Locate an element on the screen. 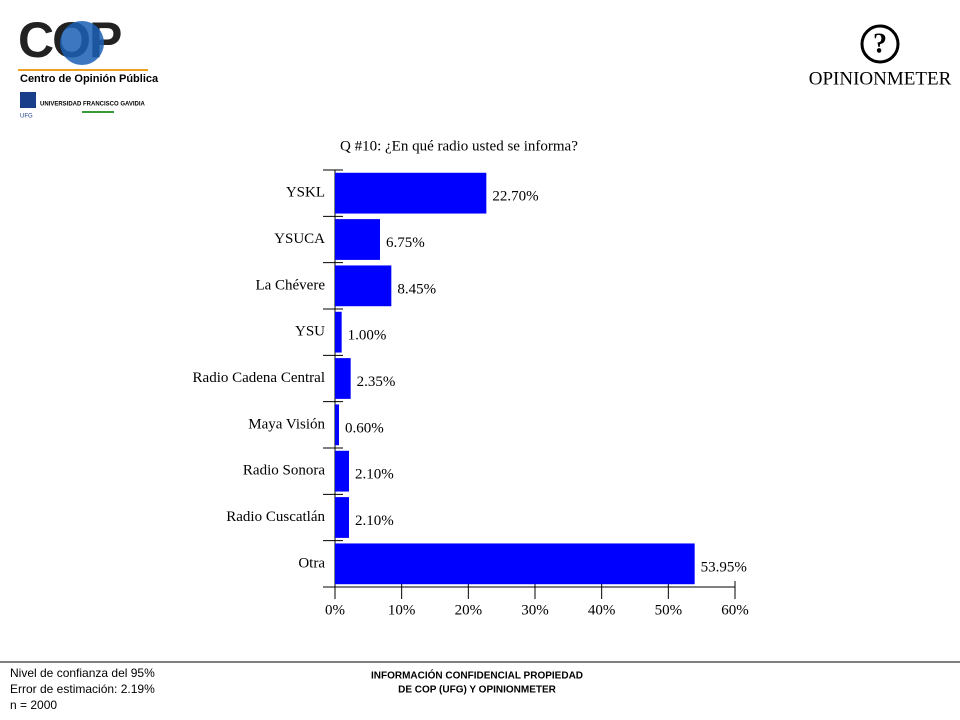 This screenshot has height=720, width=960. y-tick-label: Otra is located at coordinates (311, 563).